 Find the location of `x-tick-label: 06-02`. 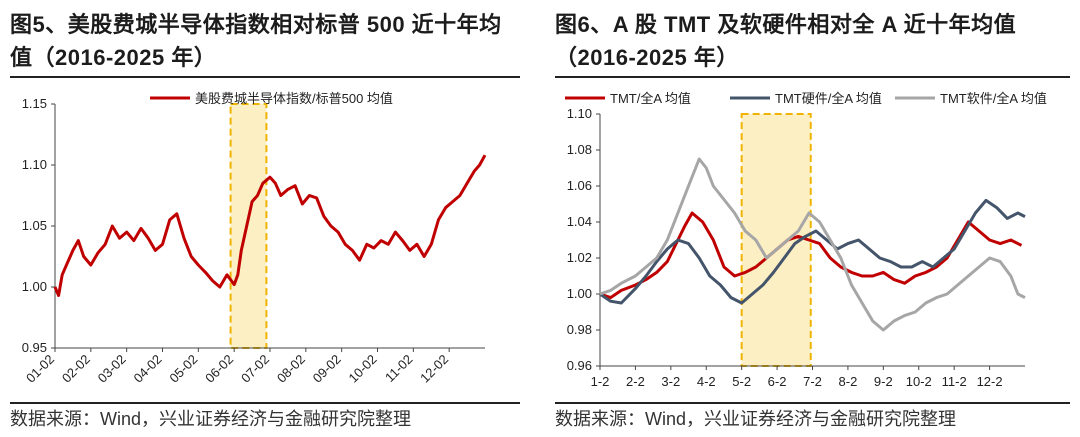

x-tick-label: 06-02 is located at coordinates (219, 369).